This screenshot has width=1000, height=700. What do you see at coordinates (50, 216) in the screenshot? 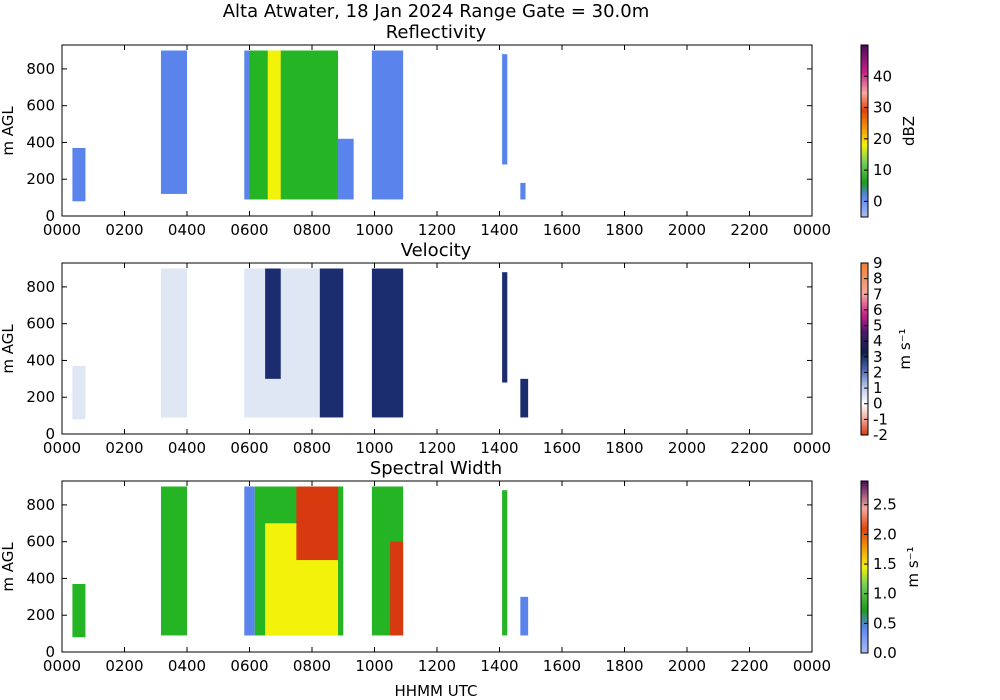
I see `reflectivity-y-tick-label: 0` at bounding box center [50, 216].